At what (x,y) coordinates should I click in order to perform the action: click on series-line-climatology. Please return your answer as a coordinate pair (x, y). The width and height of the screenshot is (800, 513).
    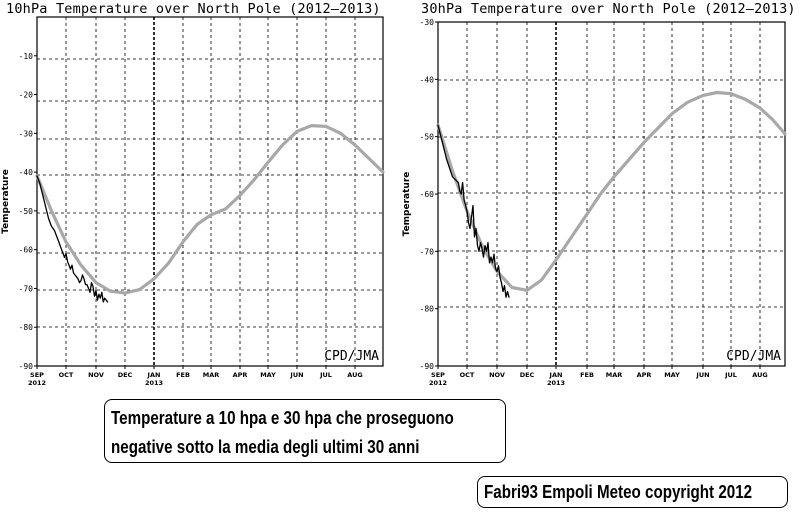
    Looking at the image, I should click on (210, 209).